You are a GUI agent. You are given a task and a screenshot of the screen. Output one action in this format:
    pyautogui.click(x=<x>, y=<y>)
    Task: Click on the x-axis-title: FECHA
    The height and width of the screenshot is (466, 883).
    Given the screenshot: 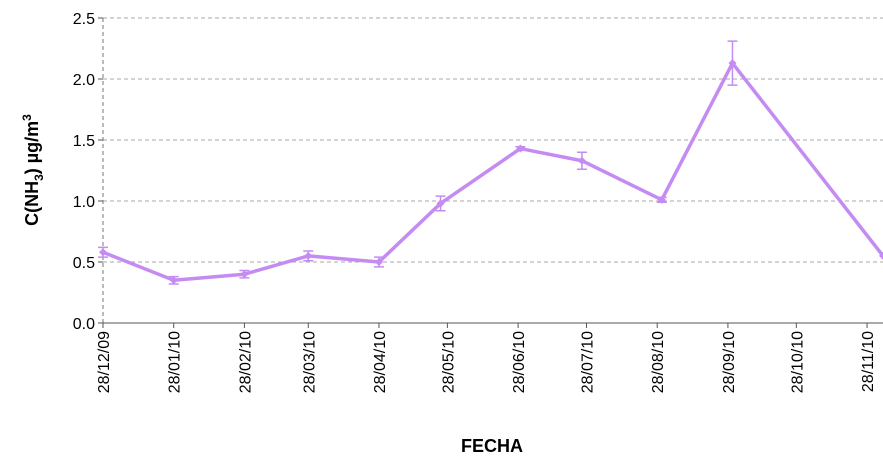 What is the action you would take?
    pyautogui.click(x=492, y=446)
    